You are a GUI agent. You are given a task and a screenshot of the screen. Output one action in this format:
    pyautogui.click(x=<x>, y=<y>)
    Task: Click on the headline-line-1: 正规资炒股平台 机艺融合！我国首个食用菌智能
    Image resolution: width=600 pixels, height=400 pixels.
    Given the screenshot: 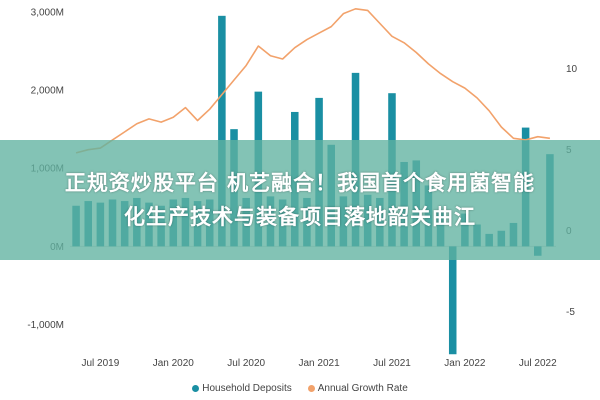 What is the action you would take?
    pyautogui.click(x=300, y=183)
    